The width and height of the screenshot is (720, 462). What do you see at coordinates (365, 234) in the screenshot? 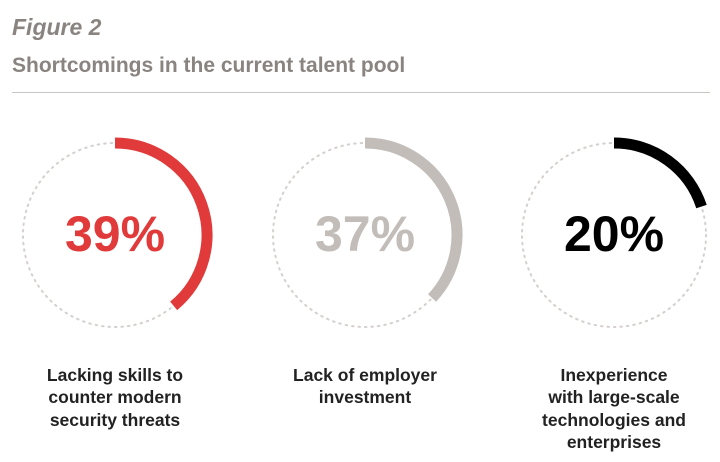
I see `gauge-value-label: 37%` at bounding box center [365, 234].